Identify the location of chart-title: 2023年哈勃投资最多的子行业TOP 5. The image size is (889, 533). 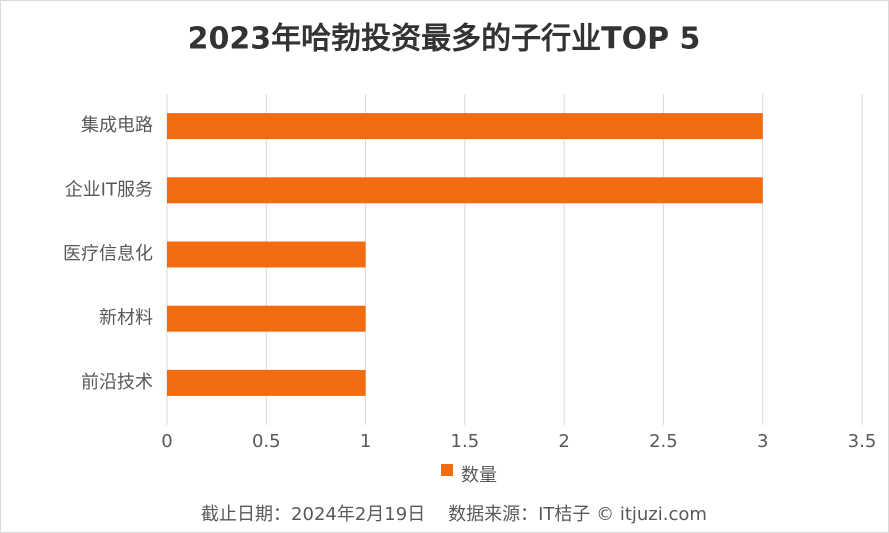
(444, 39).